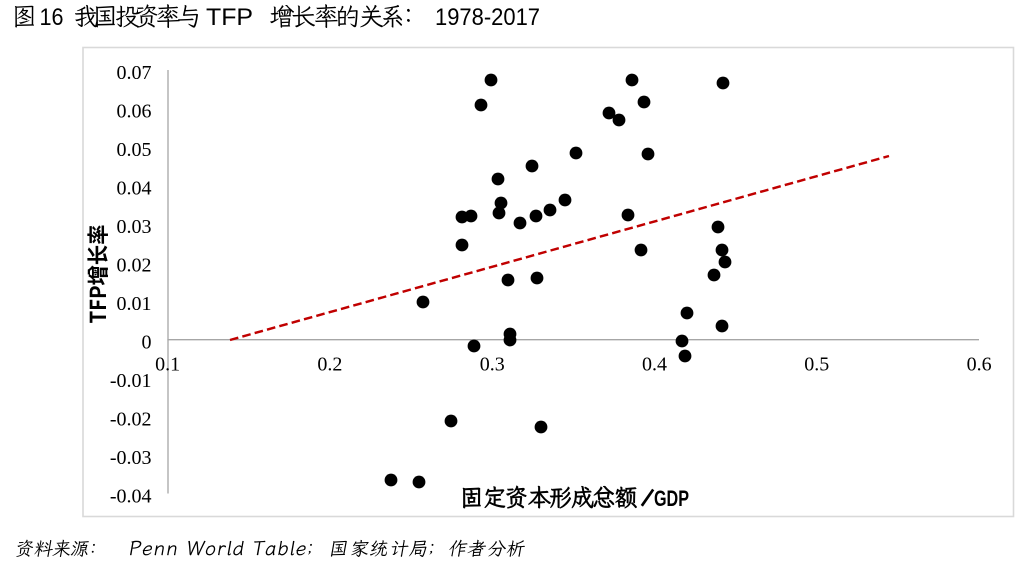  What do you see at coordinates (134, 111) in the screenshot?
I see `svg-text: 0.06` at bounding box center [134, 111].